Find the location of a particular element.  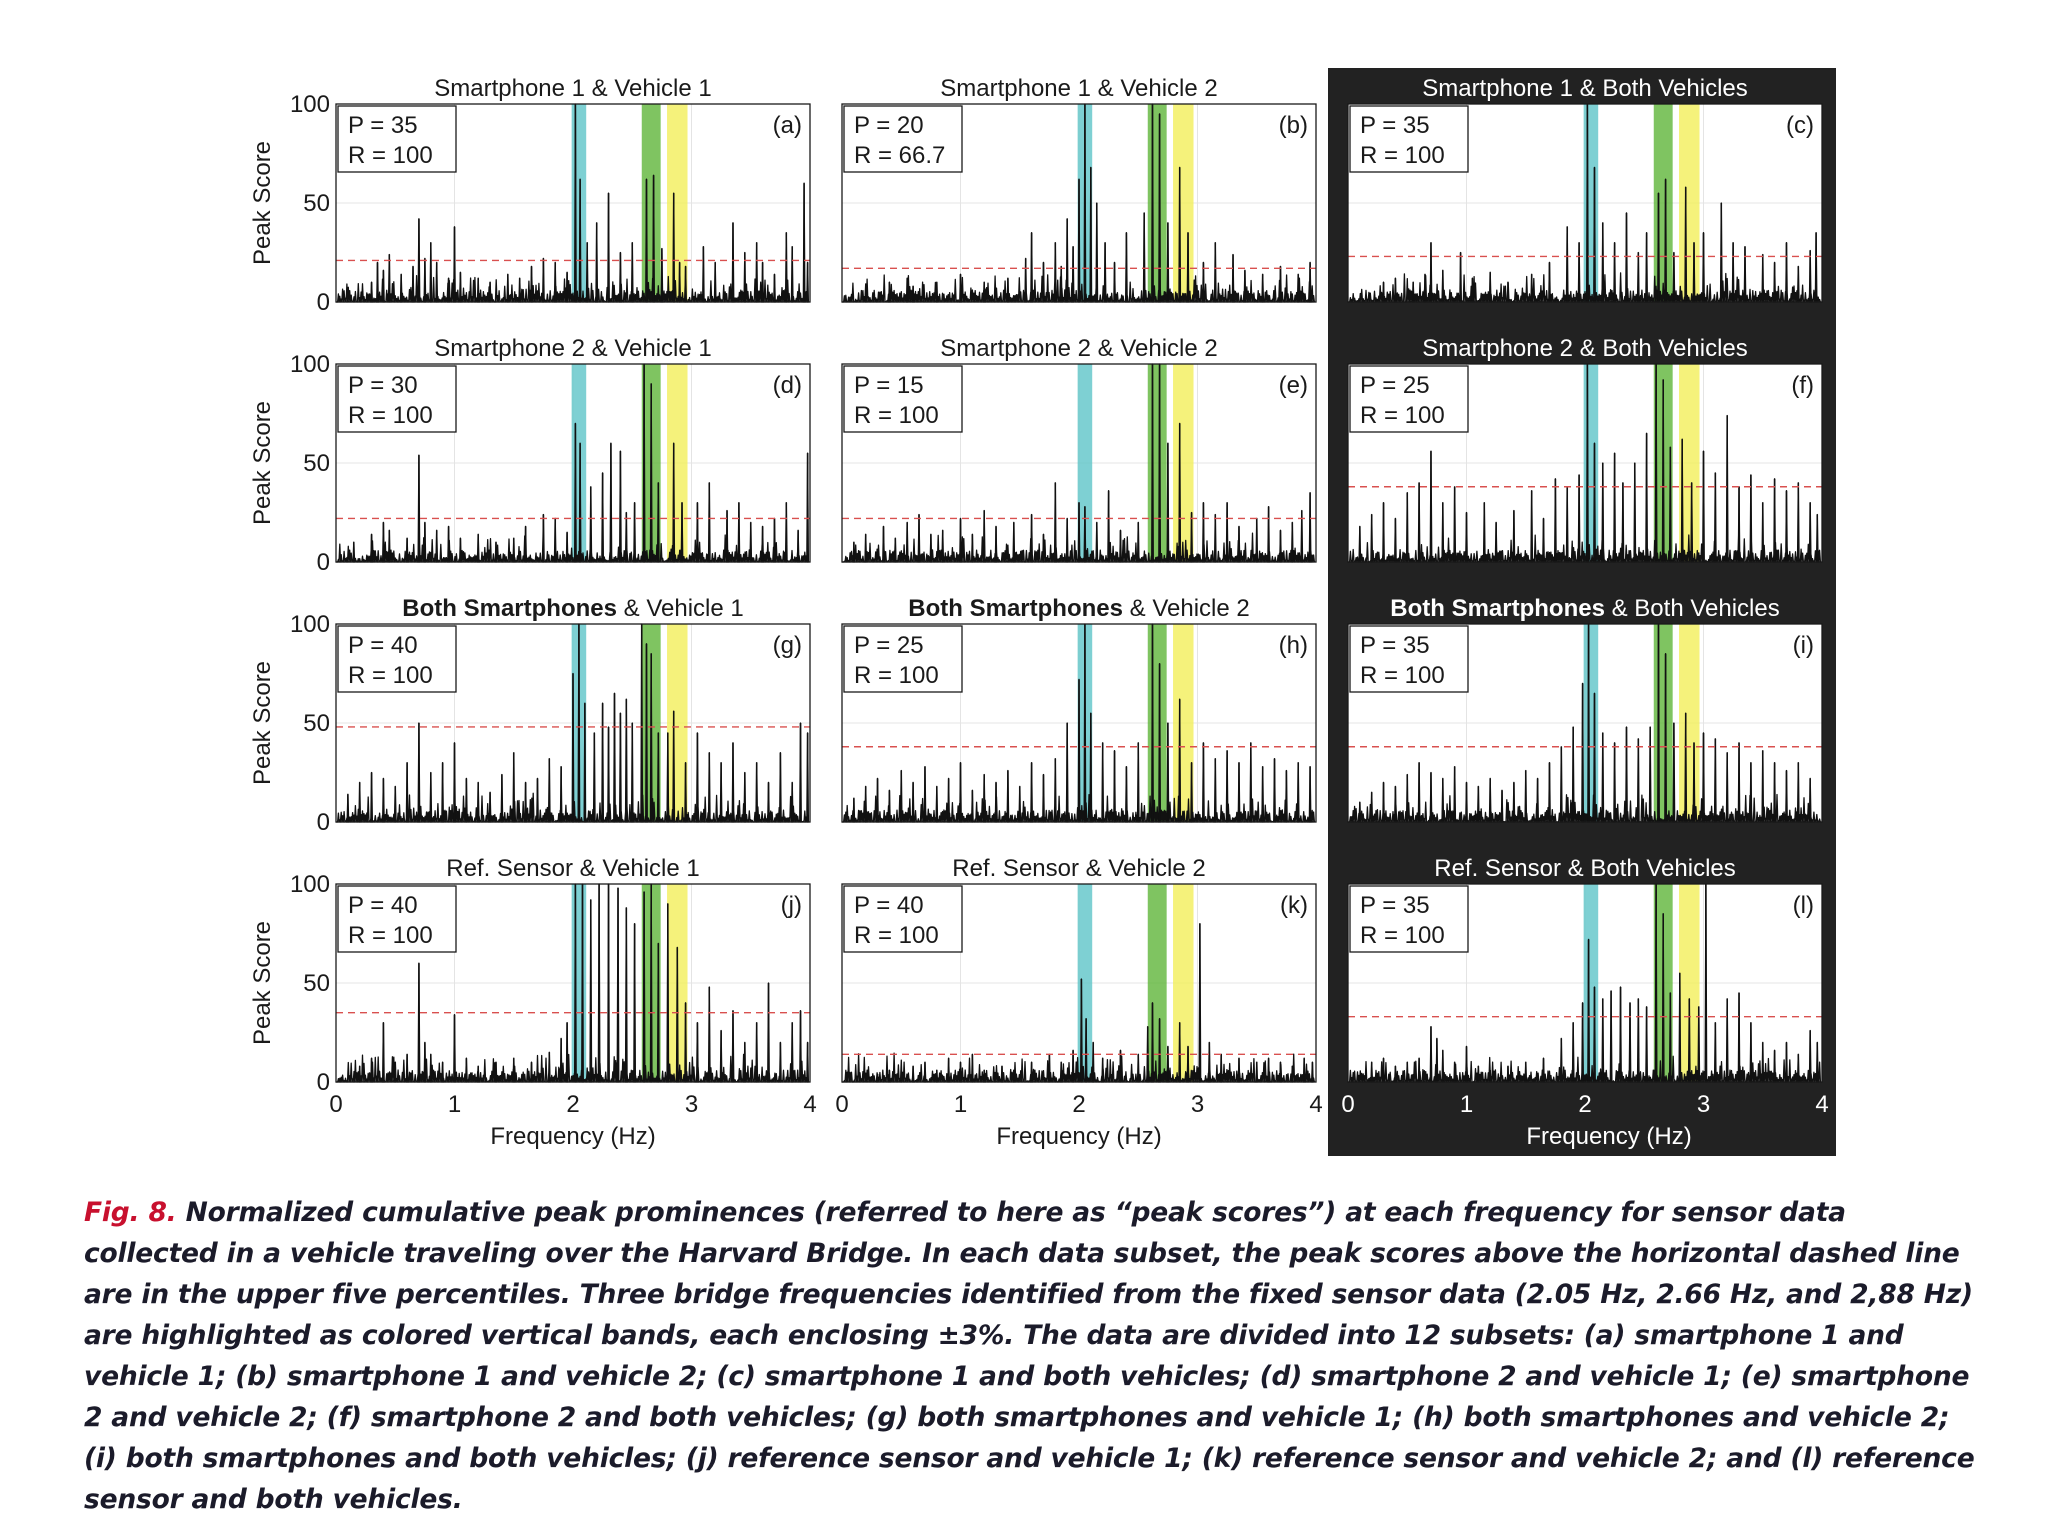

panel-label: (k) is located at coordinates (1294, 905).